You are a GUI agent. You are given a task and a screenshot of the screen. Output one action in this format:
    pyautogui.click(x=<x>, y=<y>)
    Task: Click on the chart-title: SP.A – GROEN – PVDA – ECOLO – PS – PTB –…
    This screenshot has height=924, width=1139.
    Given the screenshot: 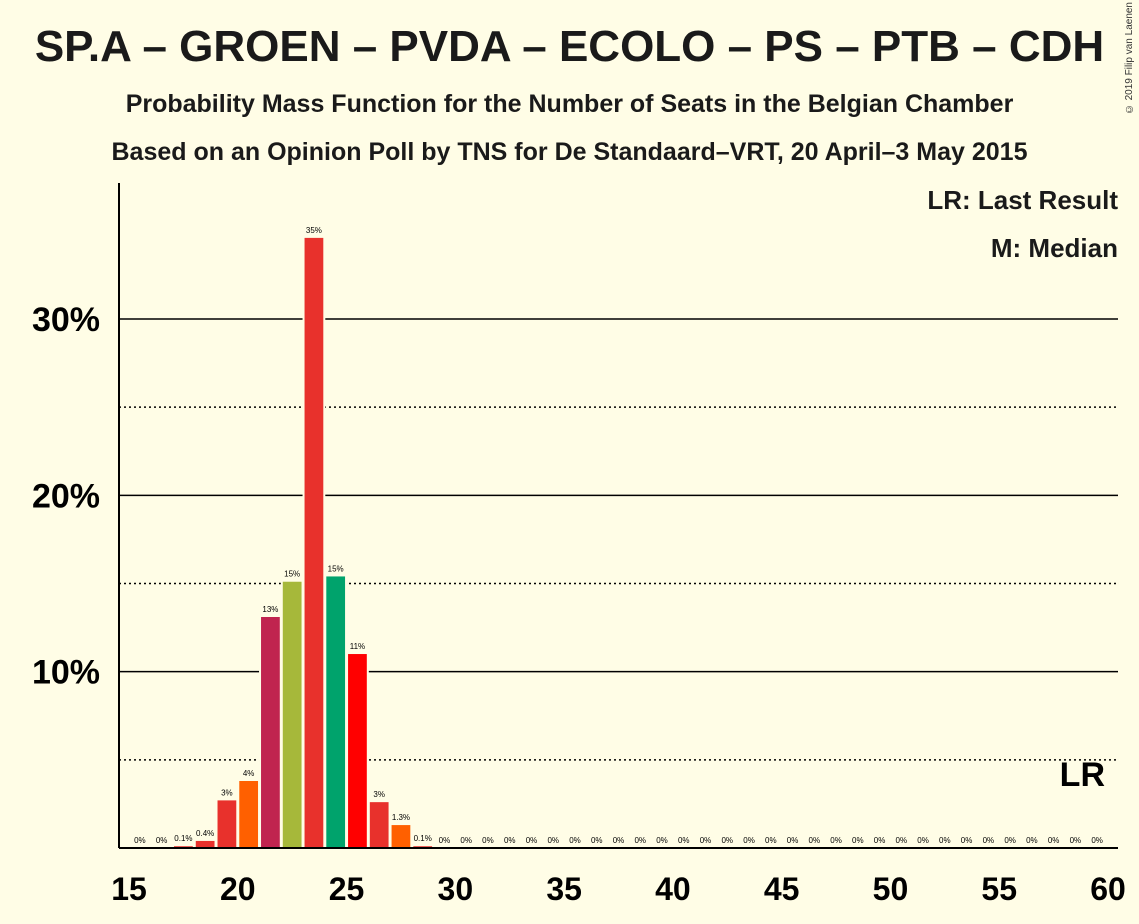 What is the action you would take?
    pyautogui.click(x=569, y=46)
    